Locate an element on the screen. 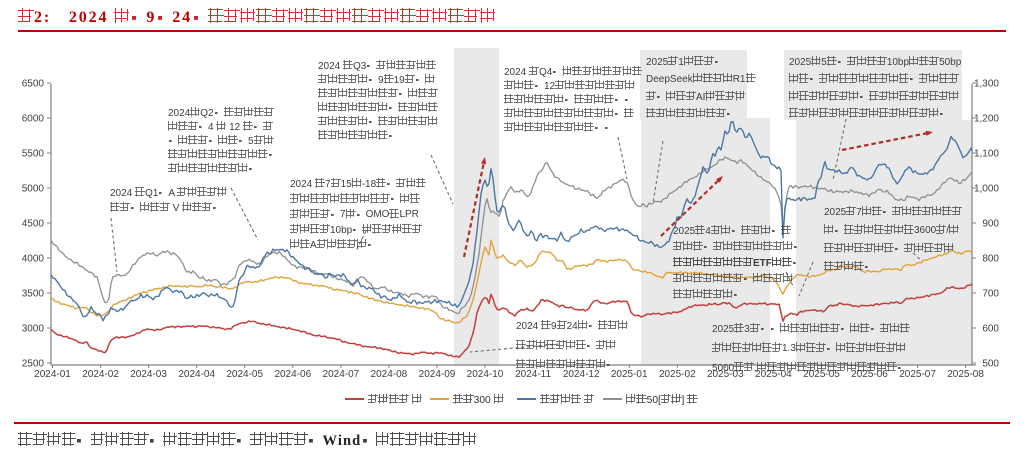 This screenshot has height=452, width=1024. svg-text: 6500 is located at coordinates (33, 84).